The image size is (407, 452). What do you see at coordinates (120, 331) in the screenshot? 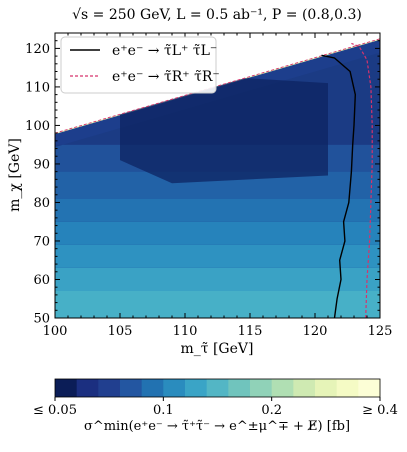
I see `x-tick-label: 105` at bounding box center [120, 331].